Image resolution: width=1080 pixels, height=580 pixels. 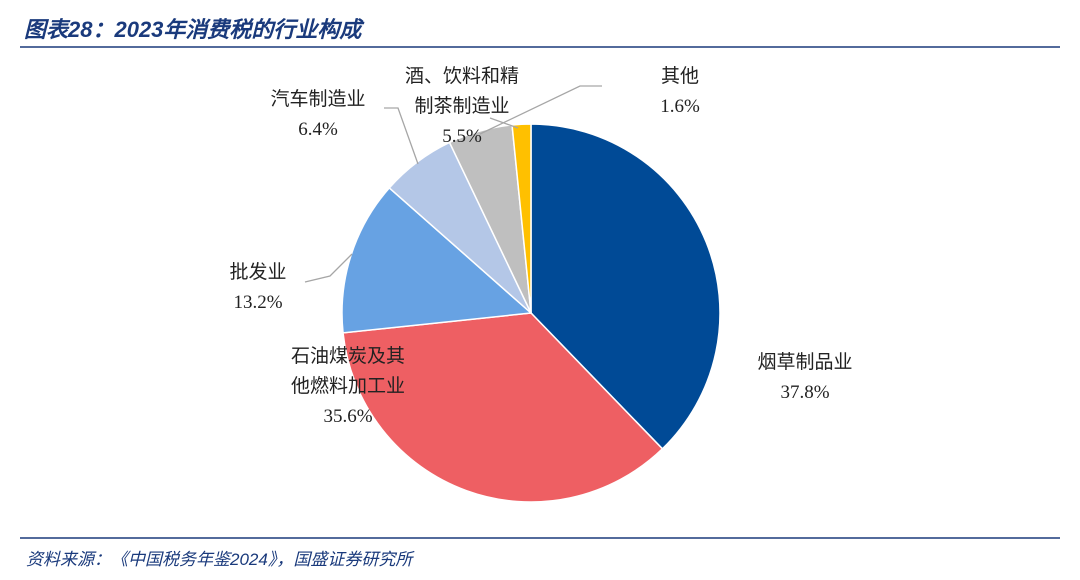 I want to click on value-label: 6.4%, so click(x=318, y=129).